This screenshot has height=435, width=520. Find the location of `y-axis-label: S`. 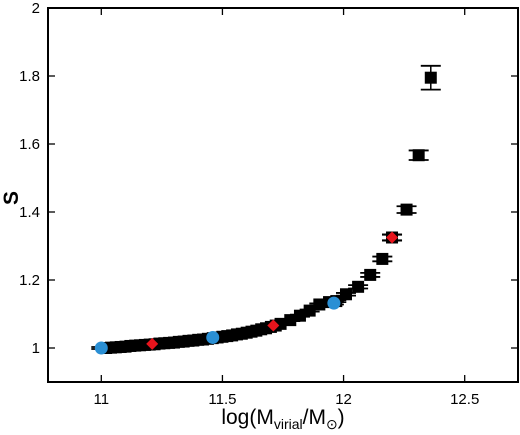

y-axis-label: S is located at coordinates (11, 198).